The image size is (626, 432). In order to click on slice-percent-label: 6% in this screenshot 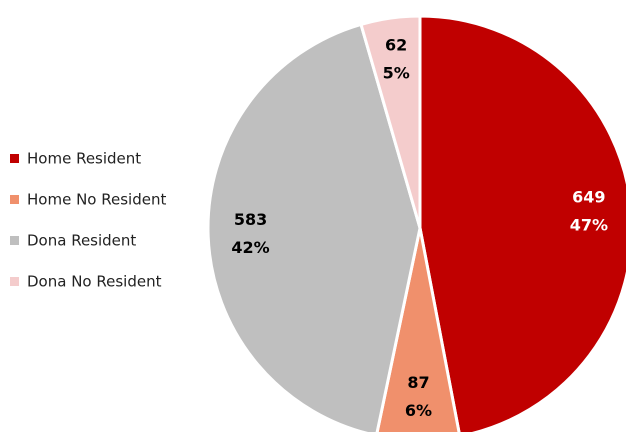, I will do `click(418, 410)`.